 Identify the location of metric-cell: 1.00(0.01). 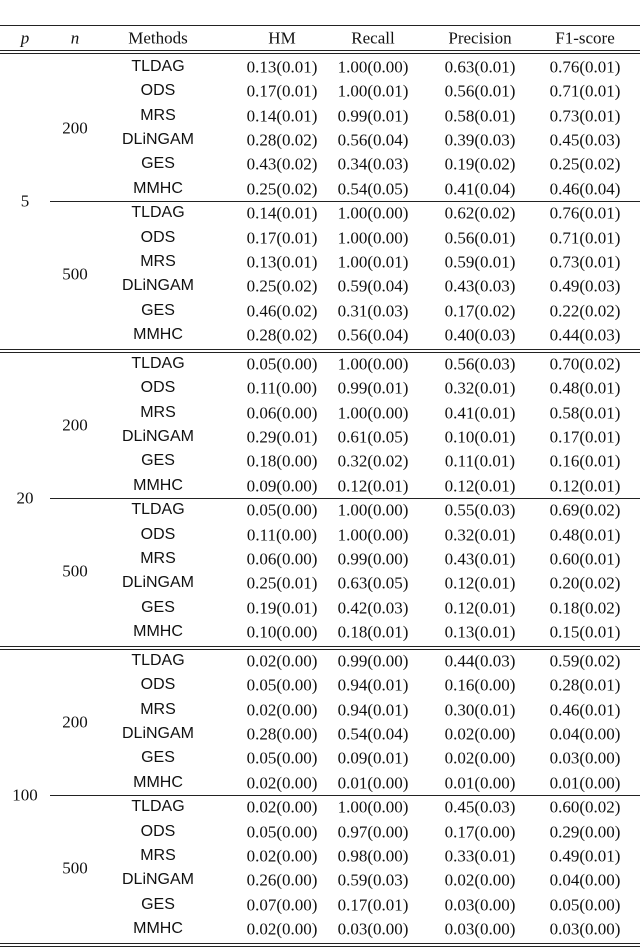
(373, 262).